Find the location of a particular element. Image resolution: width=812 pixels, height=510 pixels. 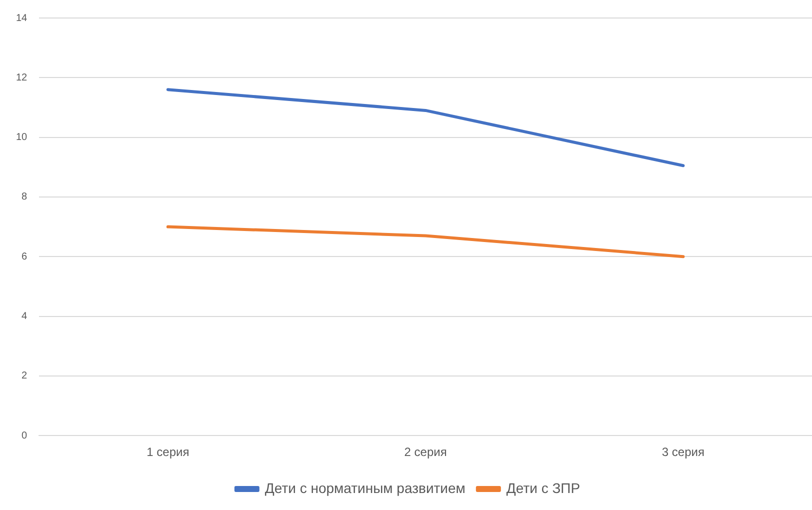

legend-label: Дети с норматиным развитием is located at coordinates (365, 488).